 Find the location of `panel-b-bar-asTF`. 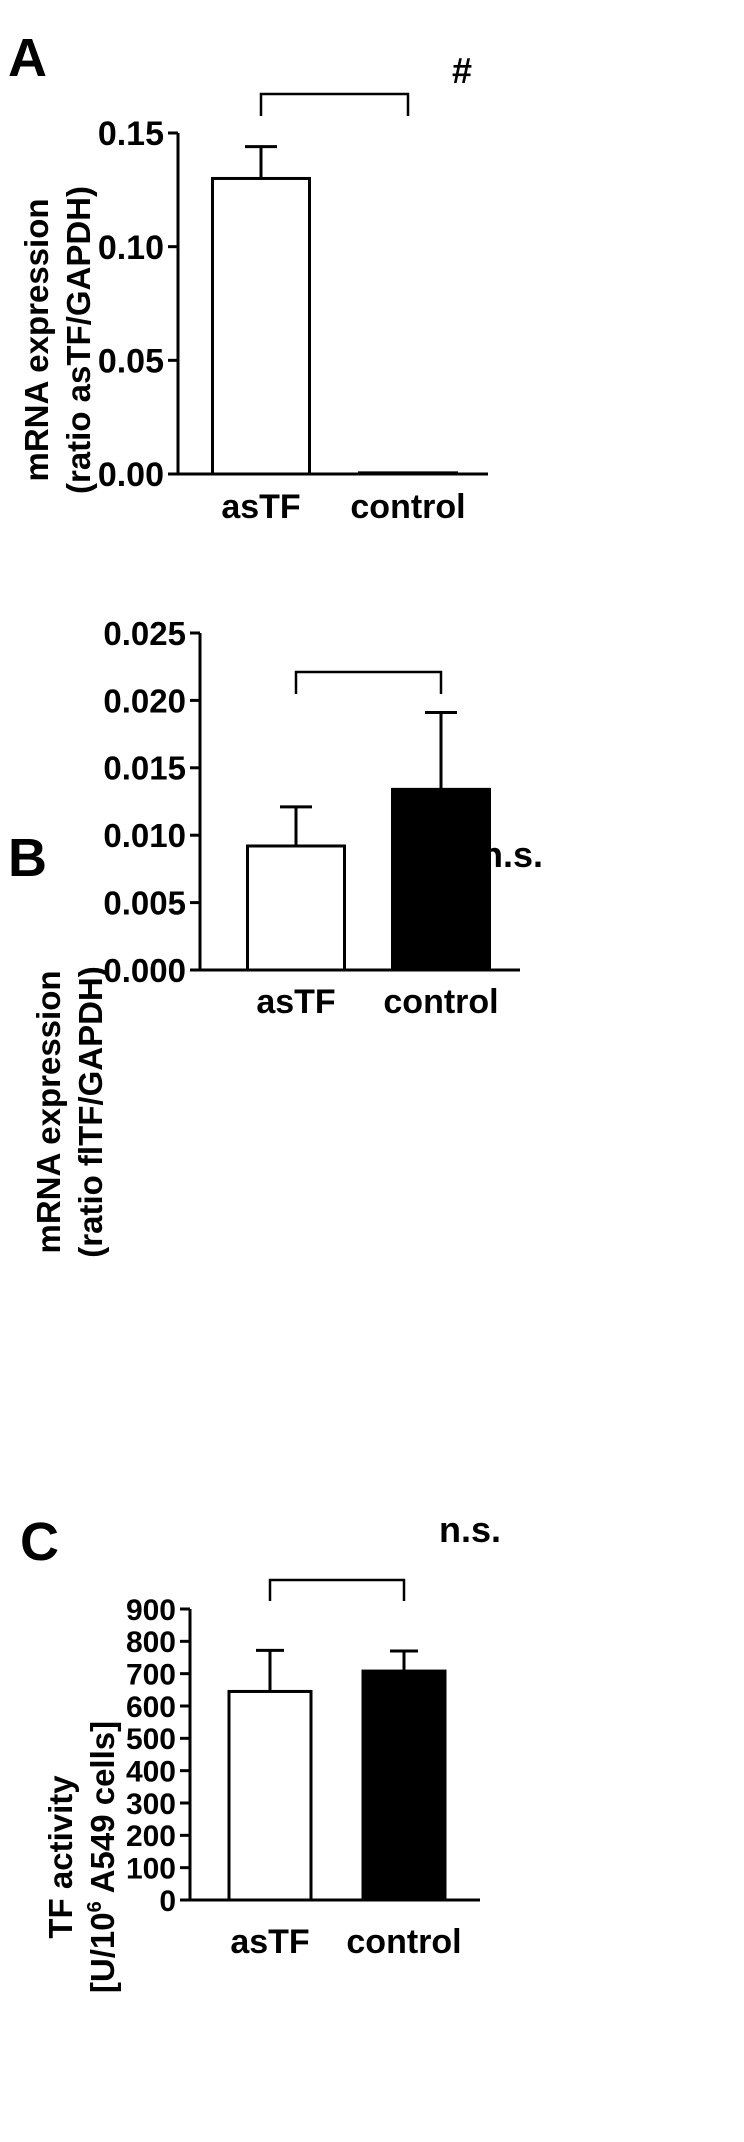

panel-b-bar-asTF is located at coordinates (296, 908).